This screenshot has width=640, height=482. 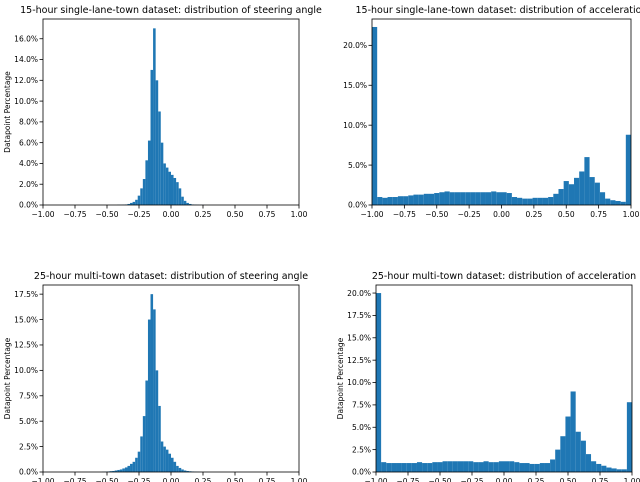 I want to click on x-tick-label: 0.75, so click(x=267, y=479).